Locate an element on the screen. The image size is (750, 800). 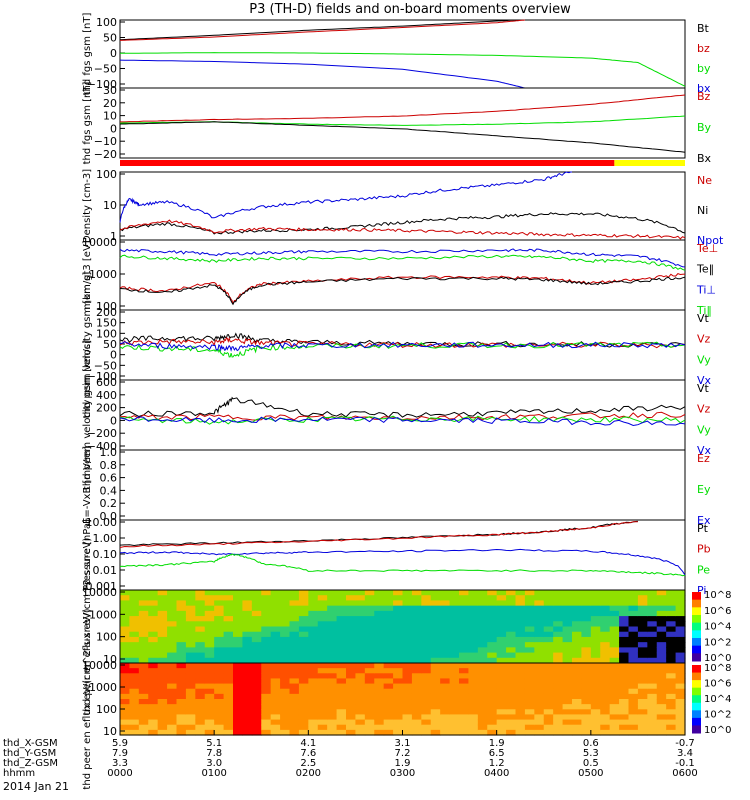
y-tick-label: 600 is located at coordinates (106, 382).